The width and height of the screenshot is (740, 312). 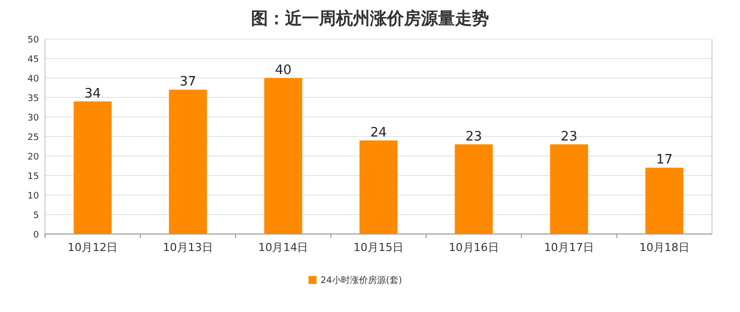 I want to click on y-tick-label: 0, so click(x=36, y=235).